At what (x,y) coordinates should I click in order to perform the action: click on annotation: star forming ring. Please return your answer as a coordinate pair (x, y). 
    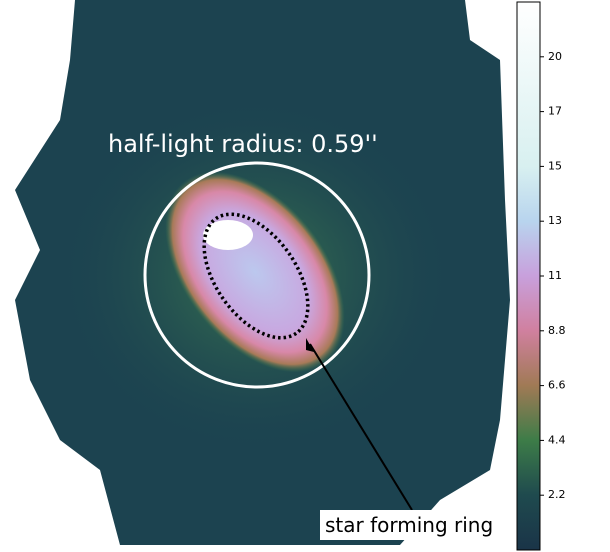
    Looking at the image, I should click on (409, 525).